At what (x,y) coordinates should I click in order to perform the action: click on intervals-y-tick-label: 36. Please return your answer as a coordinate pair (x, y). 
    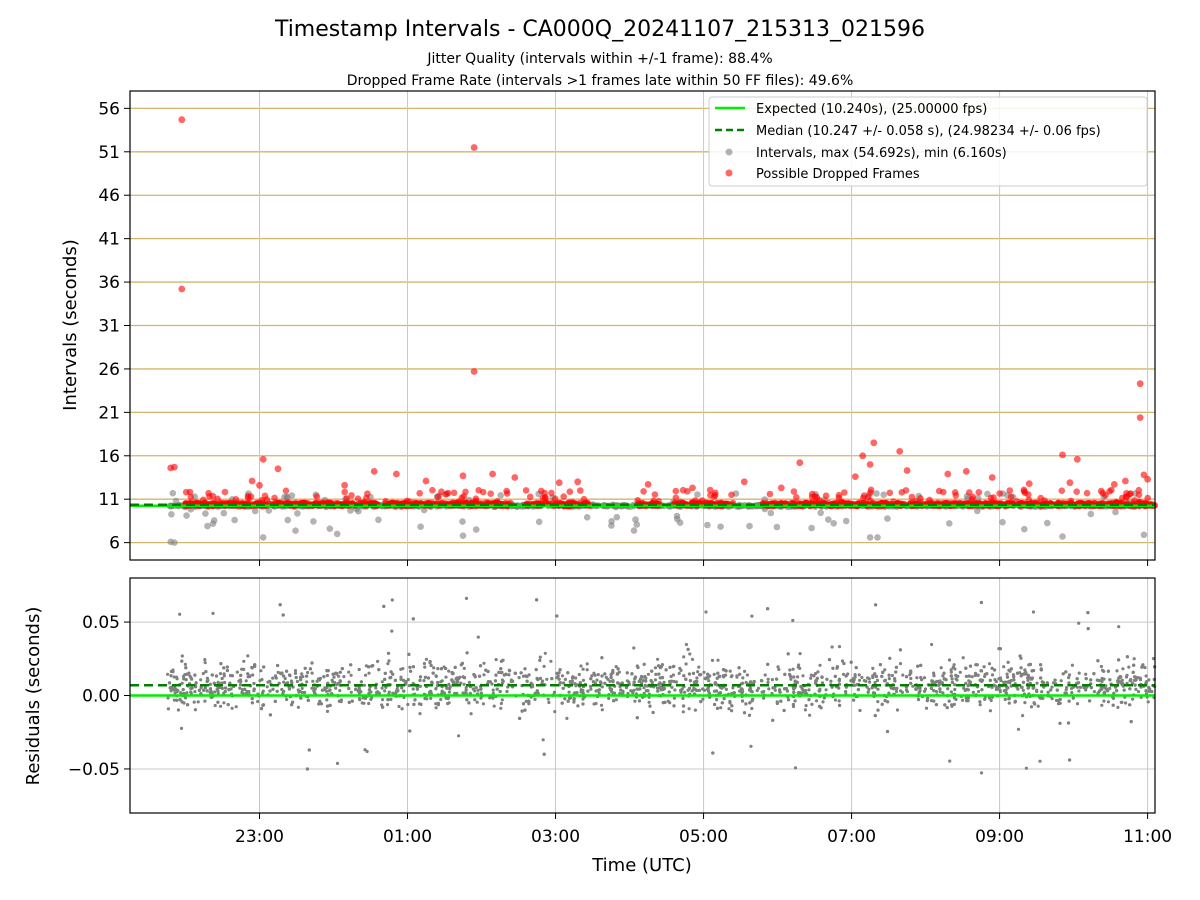
    Looking at the image, I should click on (109, 283).